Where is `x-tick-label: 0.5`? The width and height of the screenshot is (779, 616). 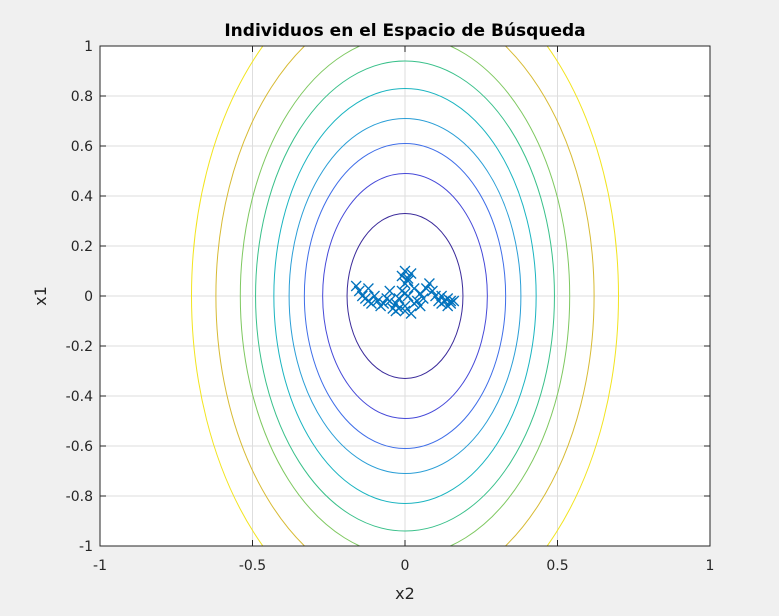 x-tick-label: 0.5 is located at coordinates (557, 566).